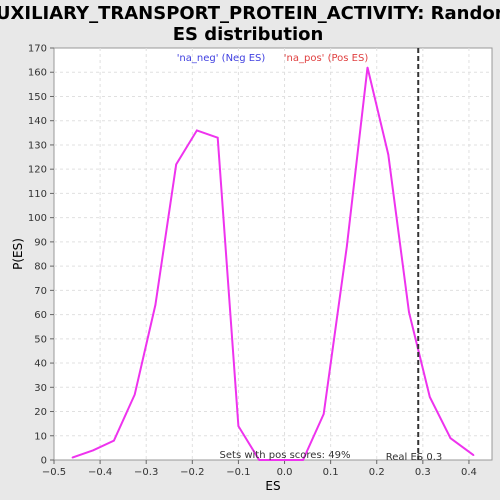  Describe the element at coordinates (40, 267) in the screenshot. I see `y-tick-label: 80` at that location.